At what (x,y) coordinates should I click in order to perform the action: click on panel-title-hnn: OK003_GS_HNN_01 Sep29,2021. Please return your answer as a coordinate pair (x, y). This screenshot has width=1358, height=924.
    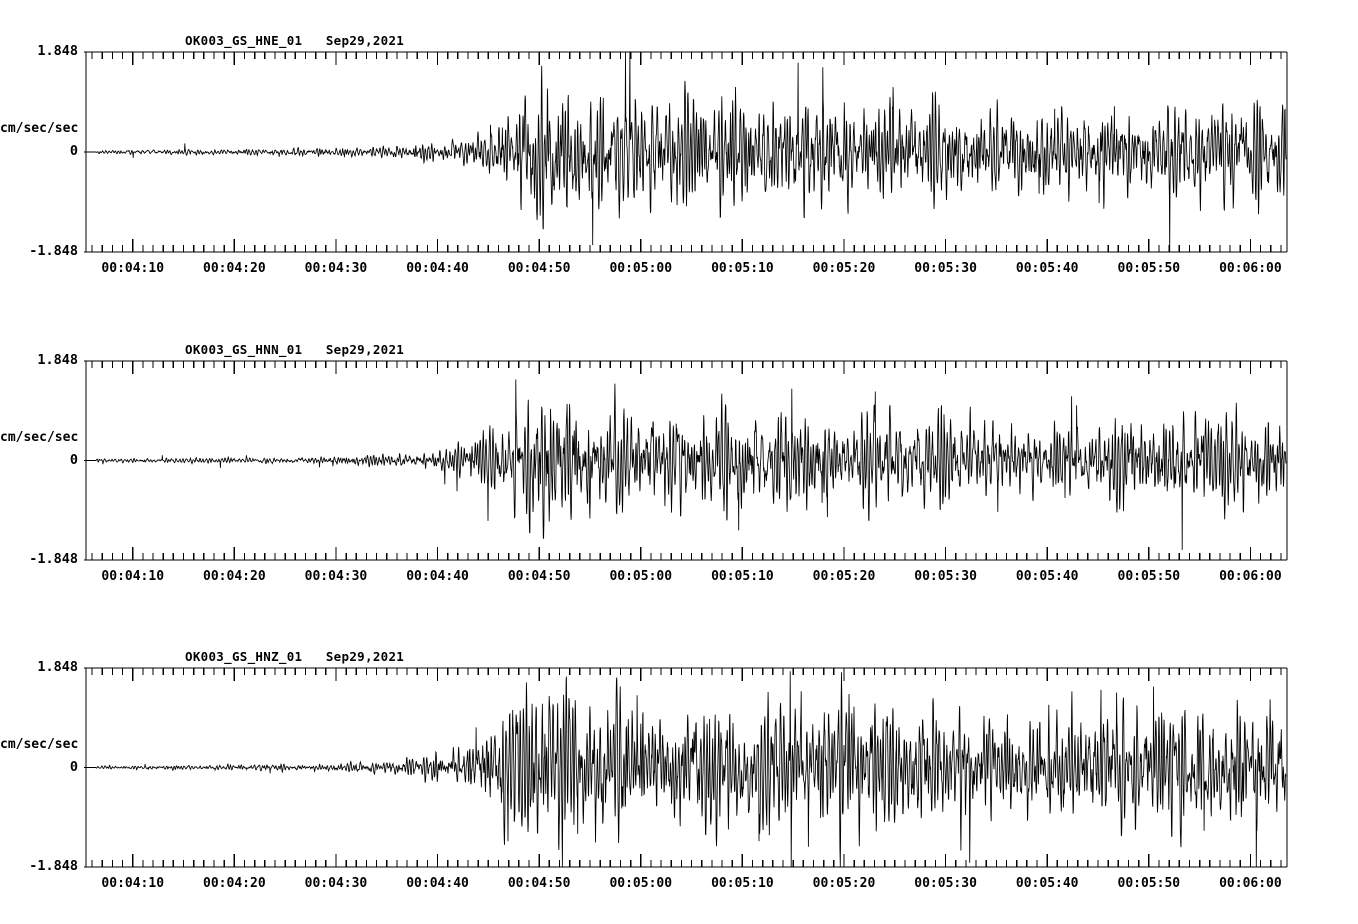
    Looking at the image, I should click on (295, 349).